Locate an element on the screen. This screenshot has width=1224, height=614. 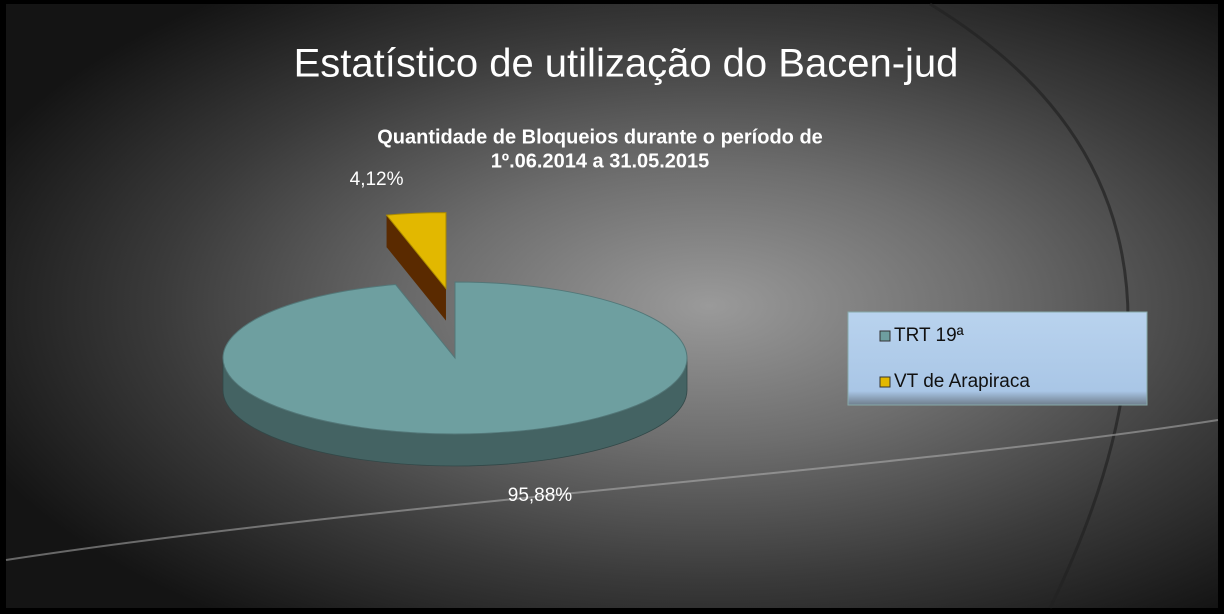
slice-cut is located at coordinates (416, 268).